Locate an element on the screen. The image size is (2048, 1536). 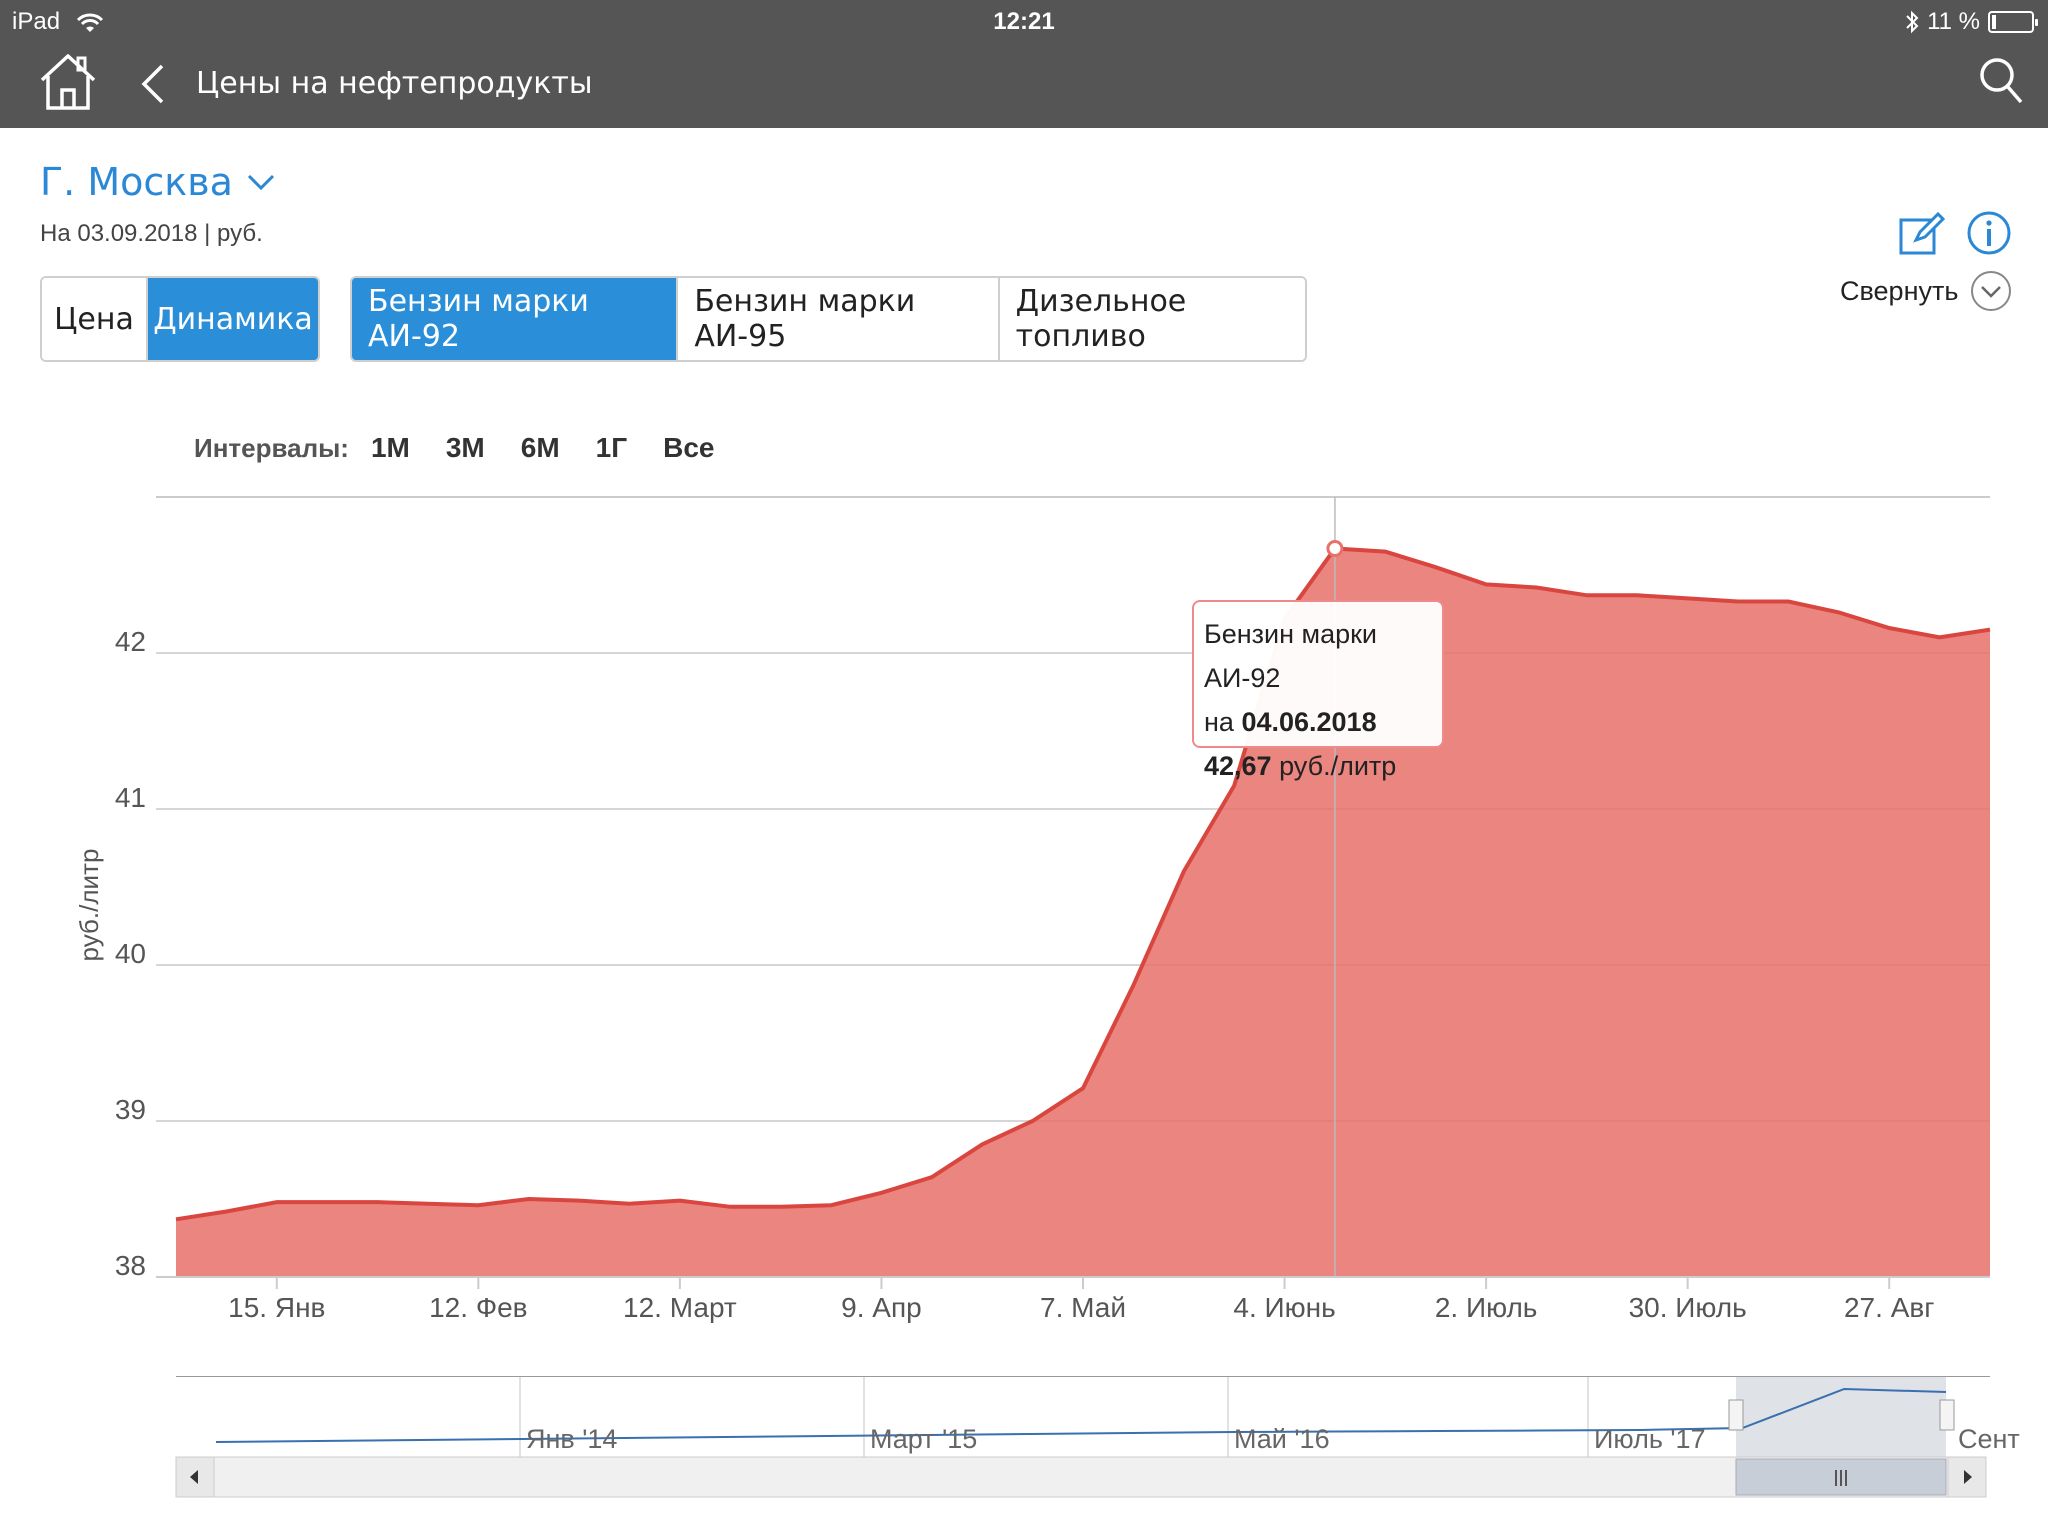
navigator-window is located at coordinates (1841, 1417).